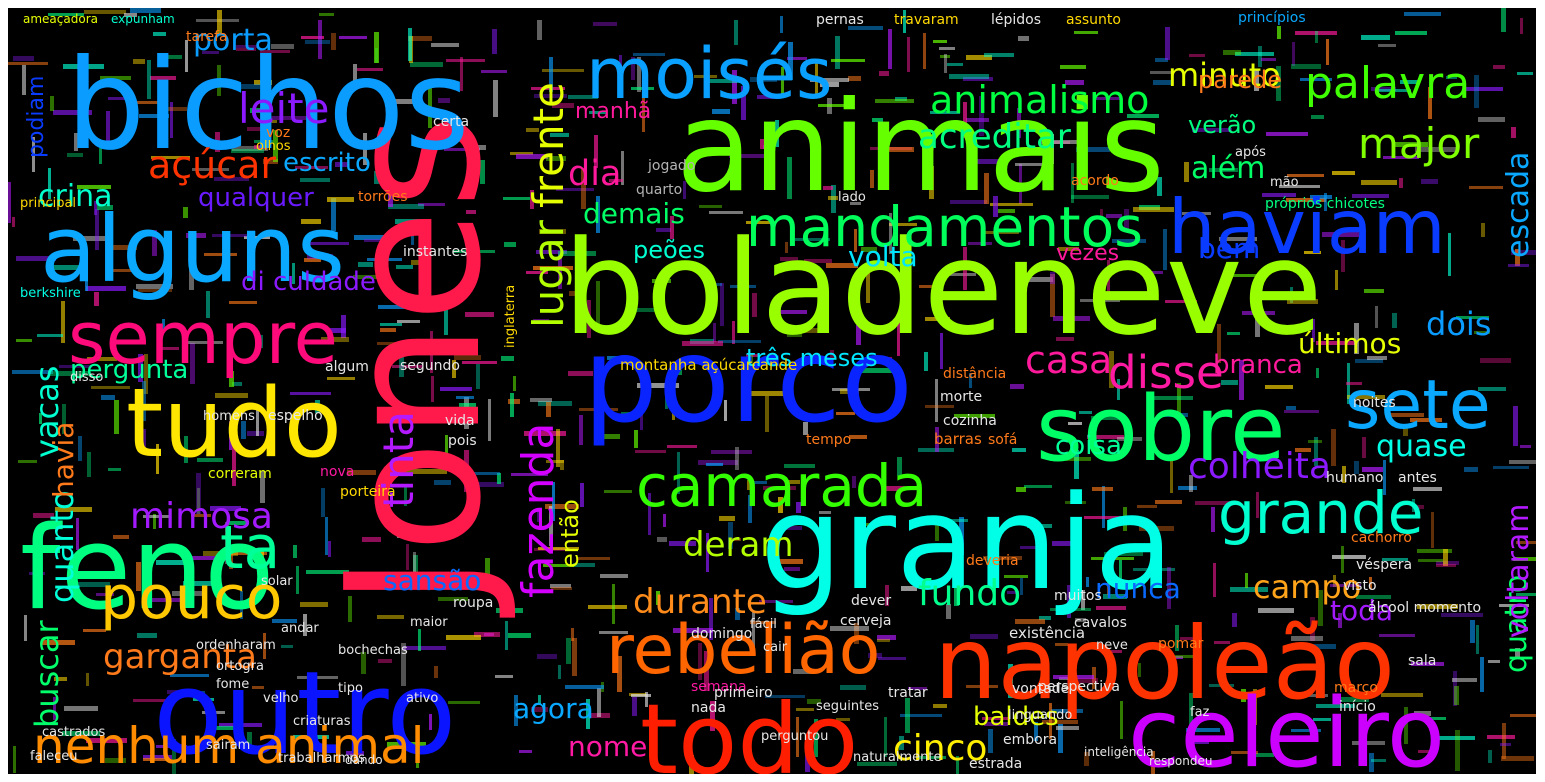  Describe the element at coordinates (992, 561) in the screenshot. I see `word-132: deveria` at that location.